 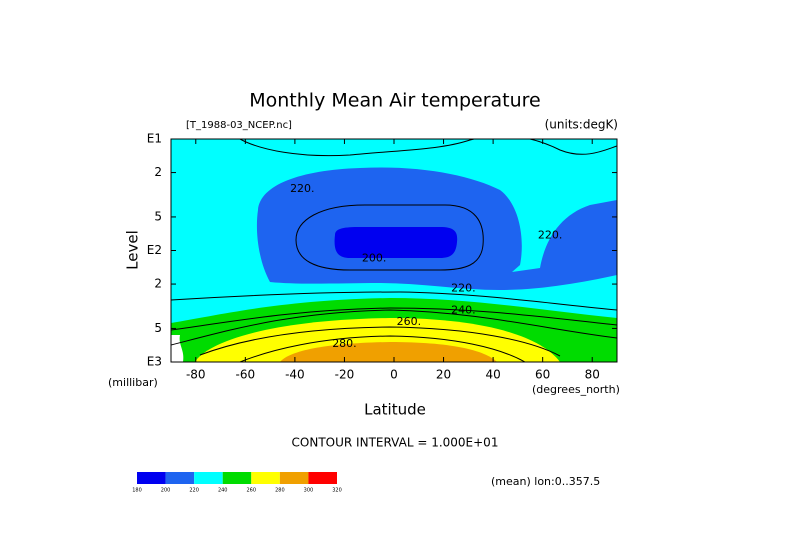 What do you see at coordinates (345, 375) in the screenshot?
I see `x-tick-label: -20` at bounding box center [345, 375].